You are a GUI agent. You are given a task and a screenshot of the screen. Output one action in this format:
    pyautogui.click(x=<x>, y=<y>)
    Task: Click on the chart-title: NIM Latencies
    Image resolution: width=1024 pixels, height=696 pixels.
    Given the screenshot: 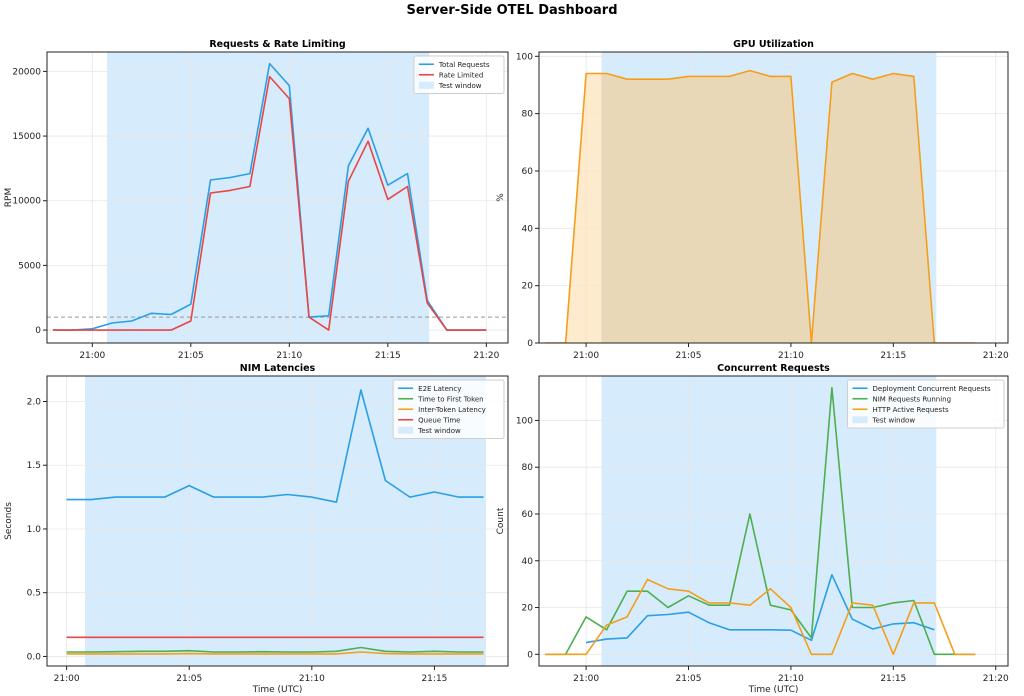 What is the action you would take?
    pyautogui.click(x=278, y=368)
    